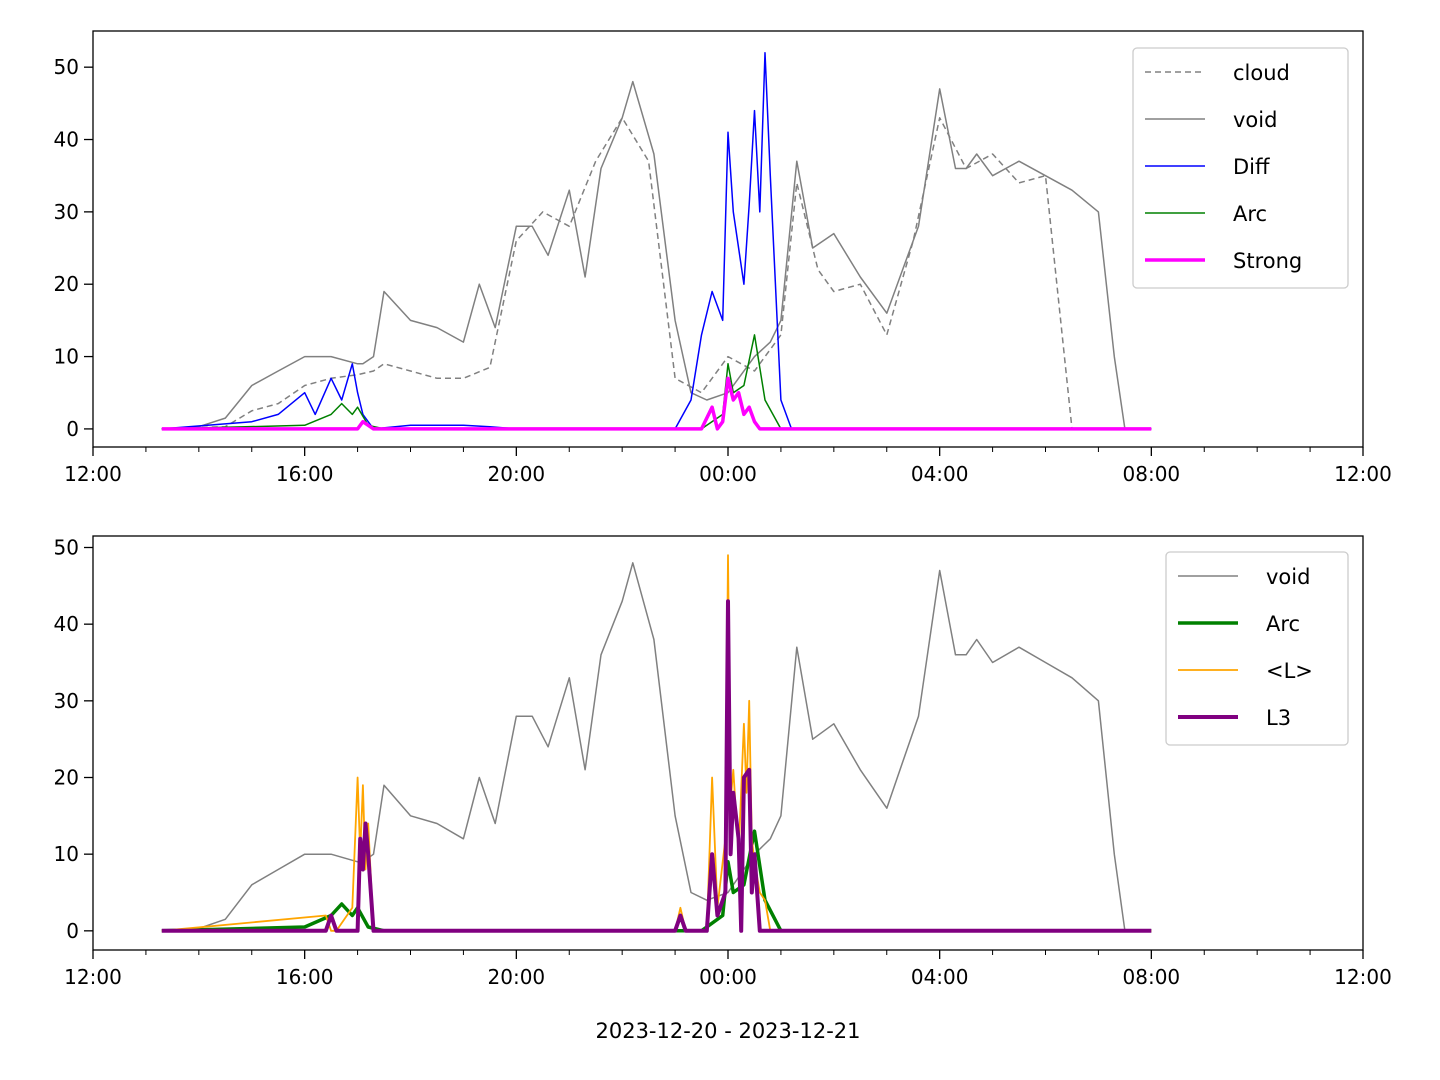 This screenshot has height=1080, width=1440. Describe the element at coordinates (1261, 73) in the screenshot. I see `legend-label-cloud: cloud` at that location.